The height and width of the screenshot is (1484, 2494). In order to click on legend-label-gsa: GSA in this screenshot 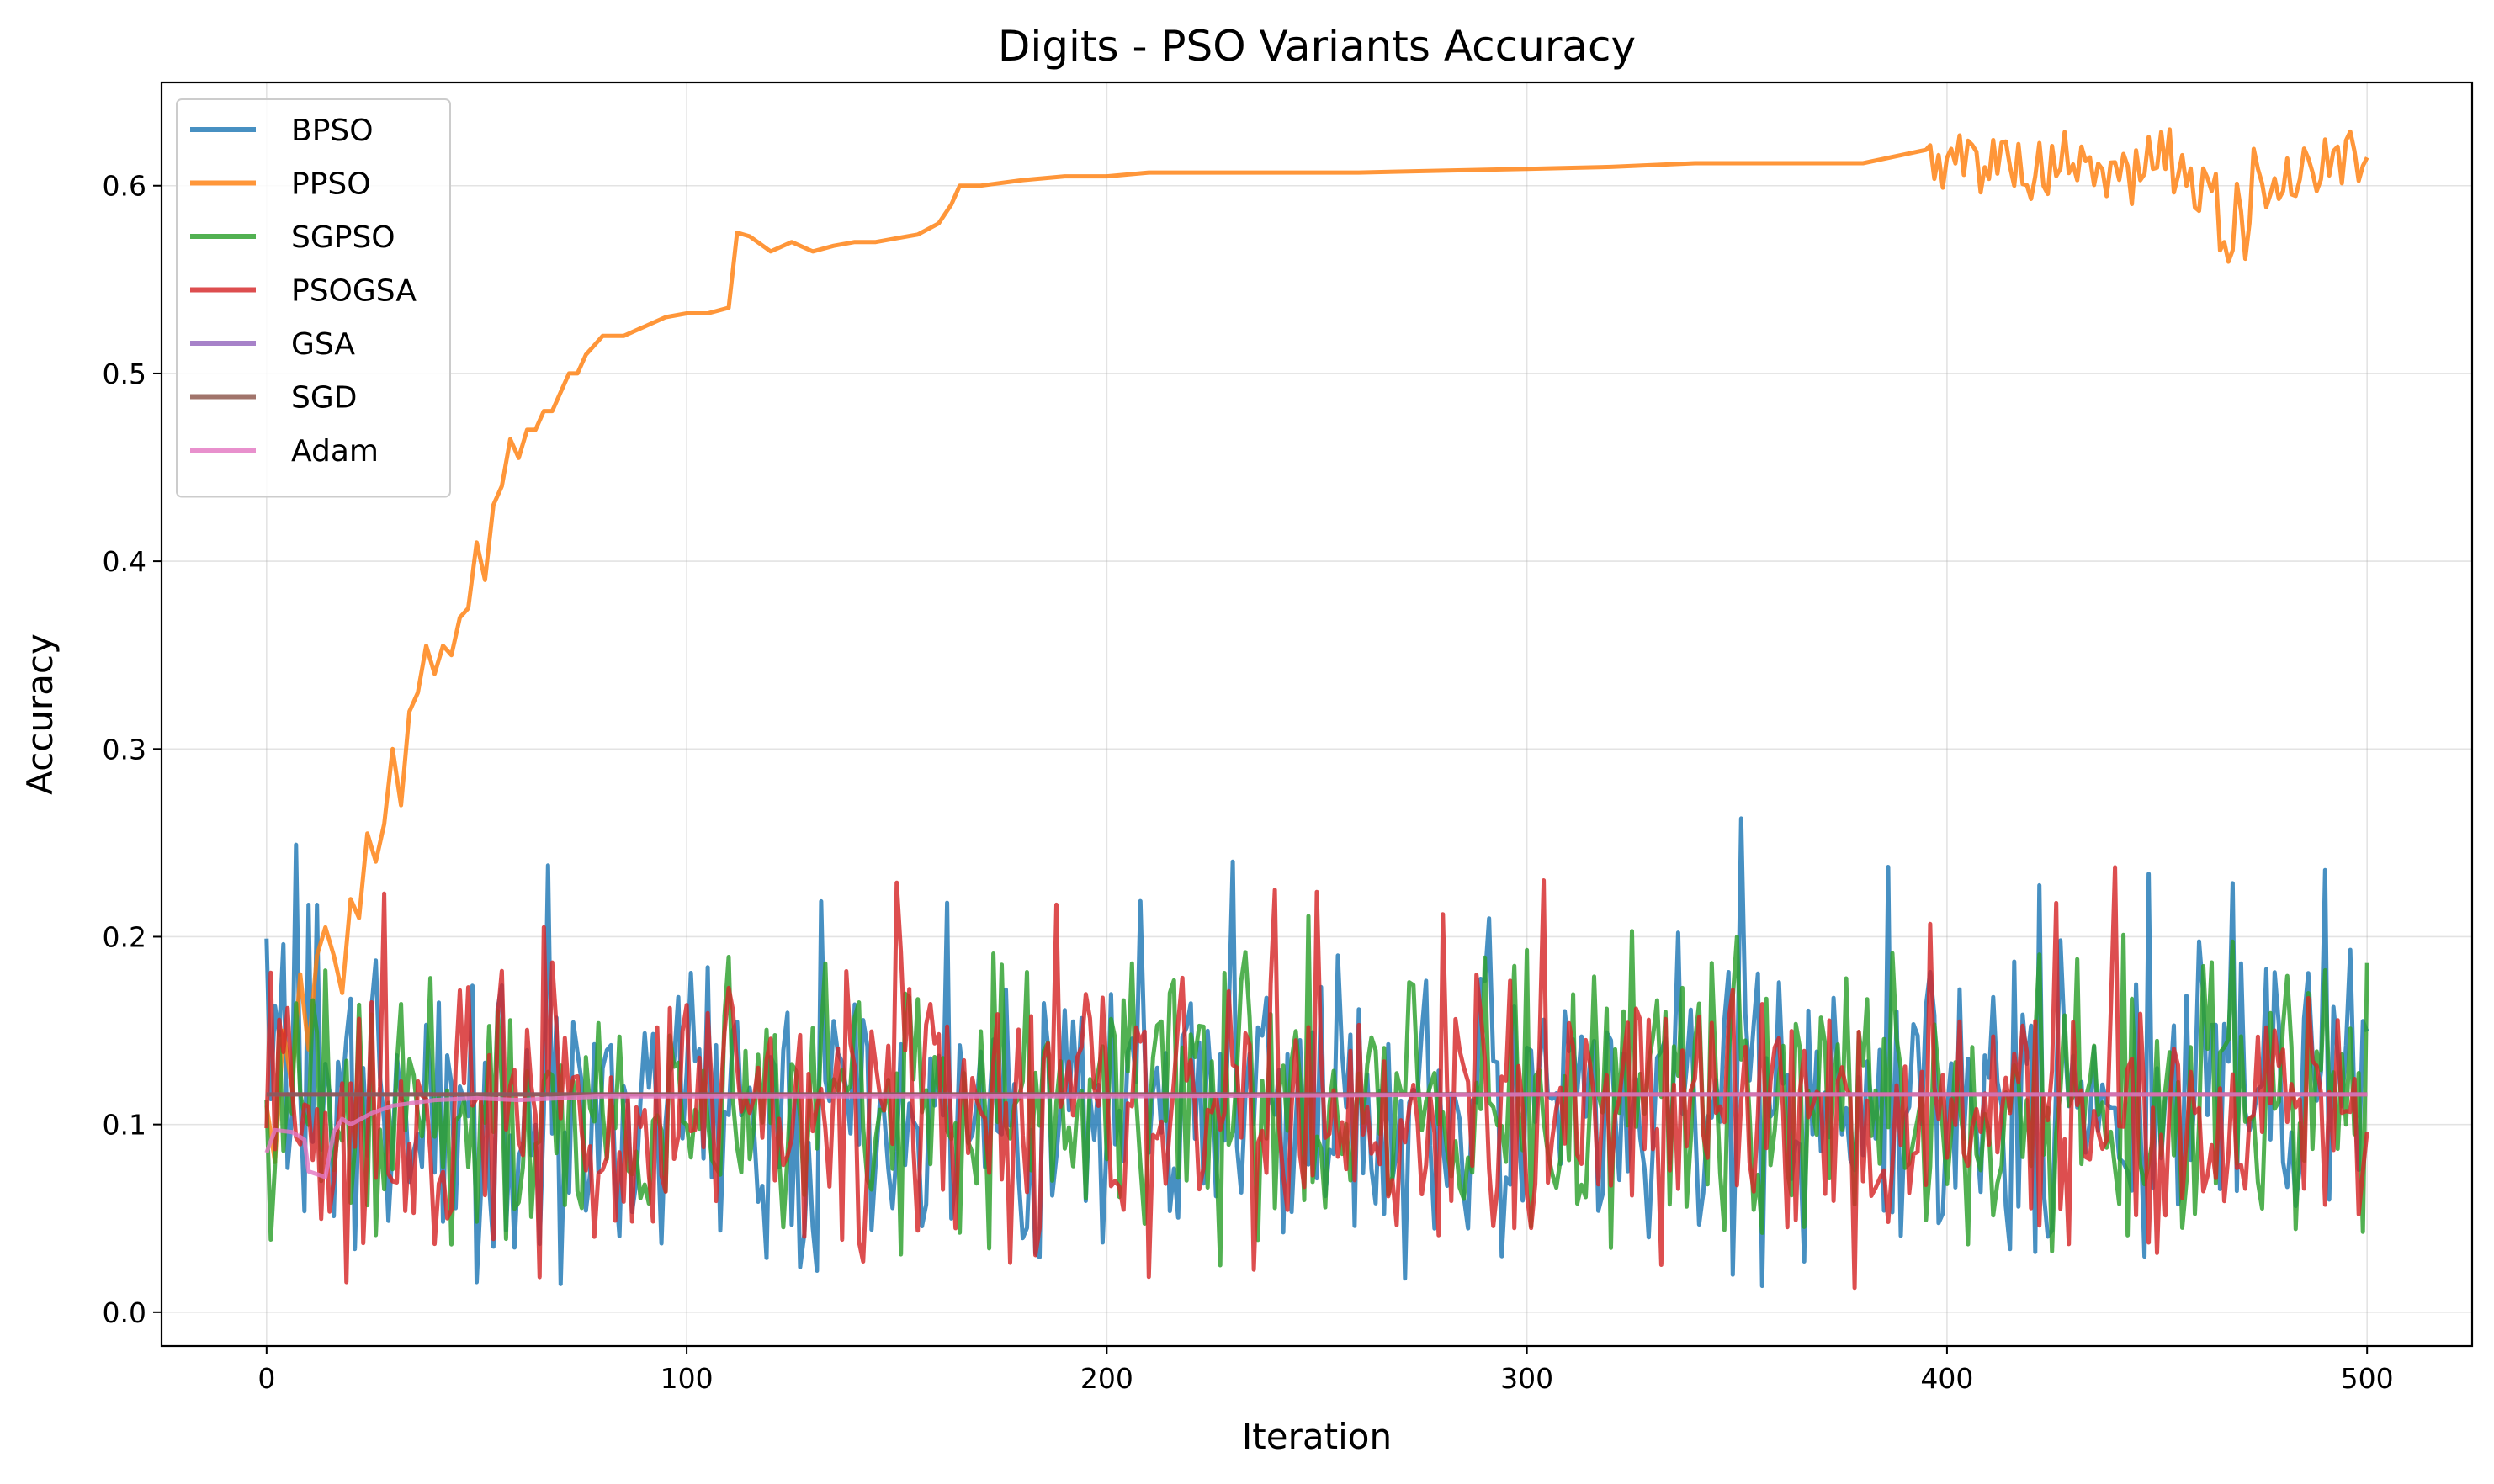, I will do `click(323, 344)`.